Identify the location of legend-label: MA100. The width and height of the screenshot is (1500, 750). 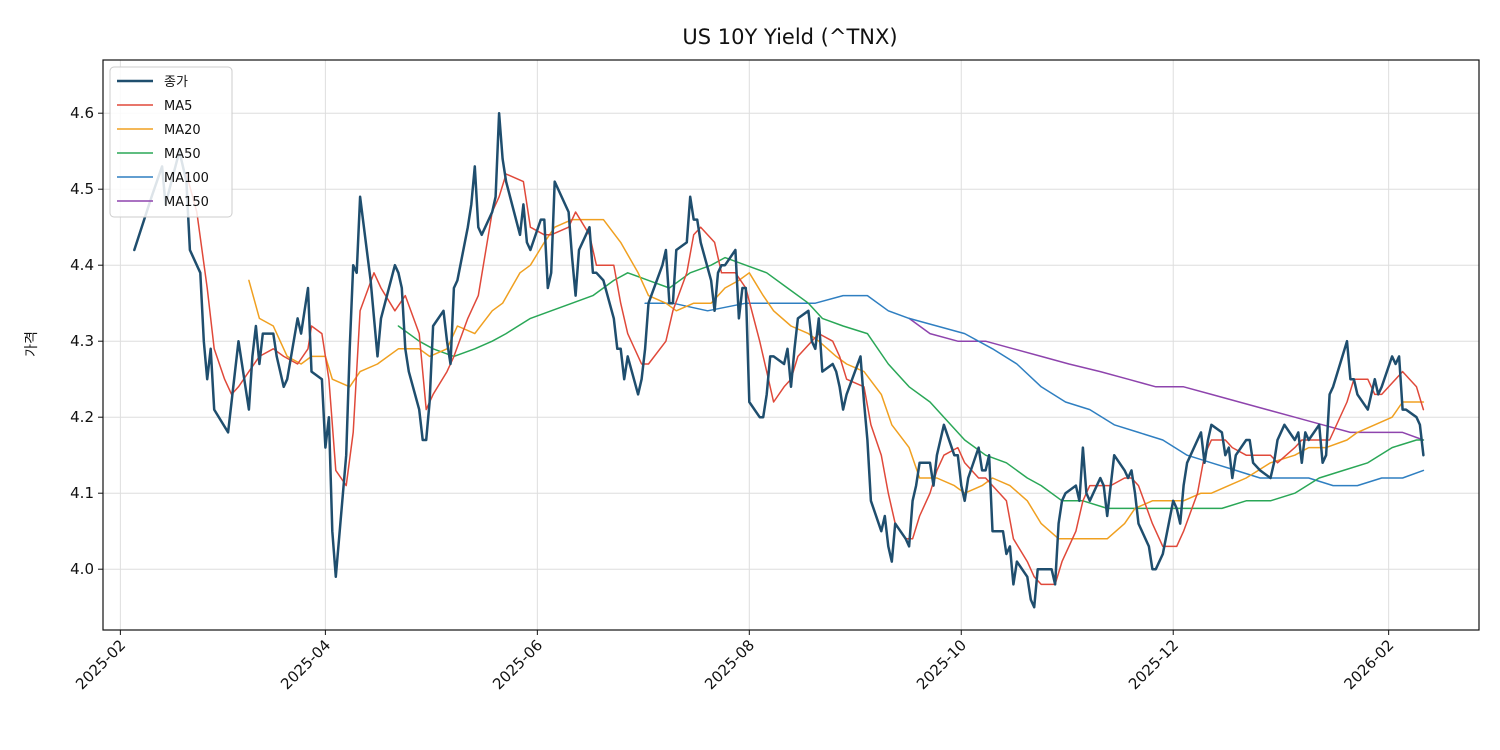
(186, 178).